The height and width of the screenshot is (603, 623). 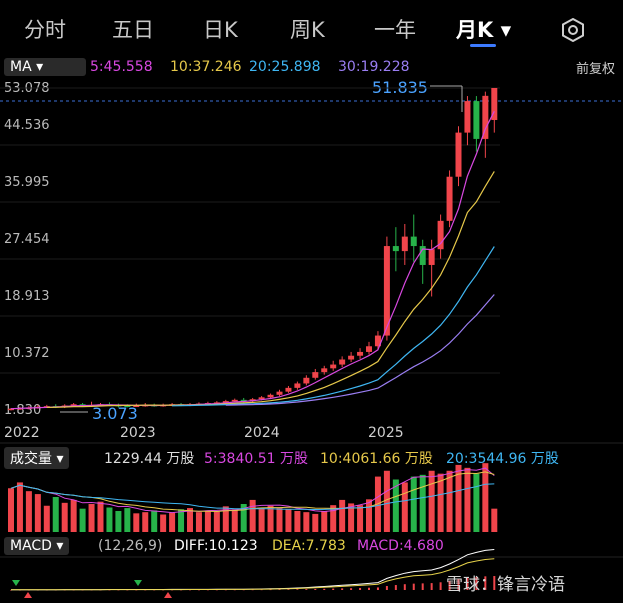 What do you see at coordinates (206, 67) in the screenshot?
I see `ma10-value: 10:37.246` at bounding box center [206, 67].